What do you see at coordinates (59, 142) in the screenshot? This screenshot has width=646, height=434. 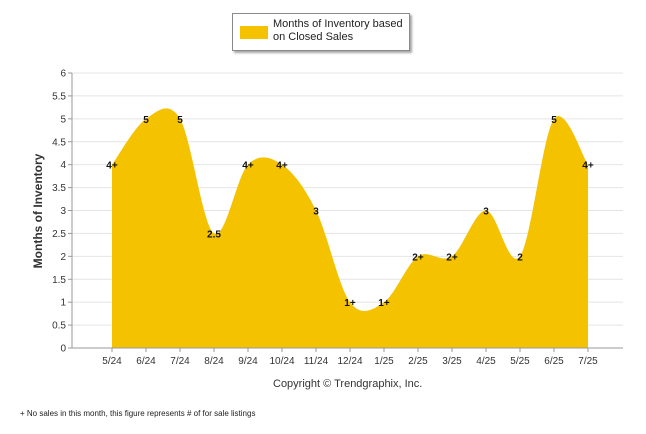 I see `y-tick-label: 4.5` at bounding box center [59, 142].